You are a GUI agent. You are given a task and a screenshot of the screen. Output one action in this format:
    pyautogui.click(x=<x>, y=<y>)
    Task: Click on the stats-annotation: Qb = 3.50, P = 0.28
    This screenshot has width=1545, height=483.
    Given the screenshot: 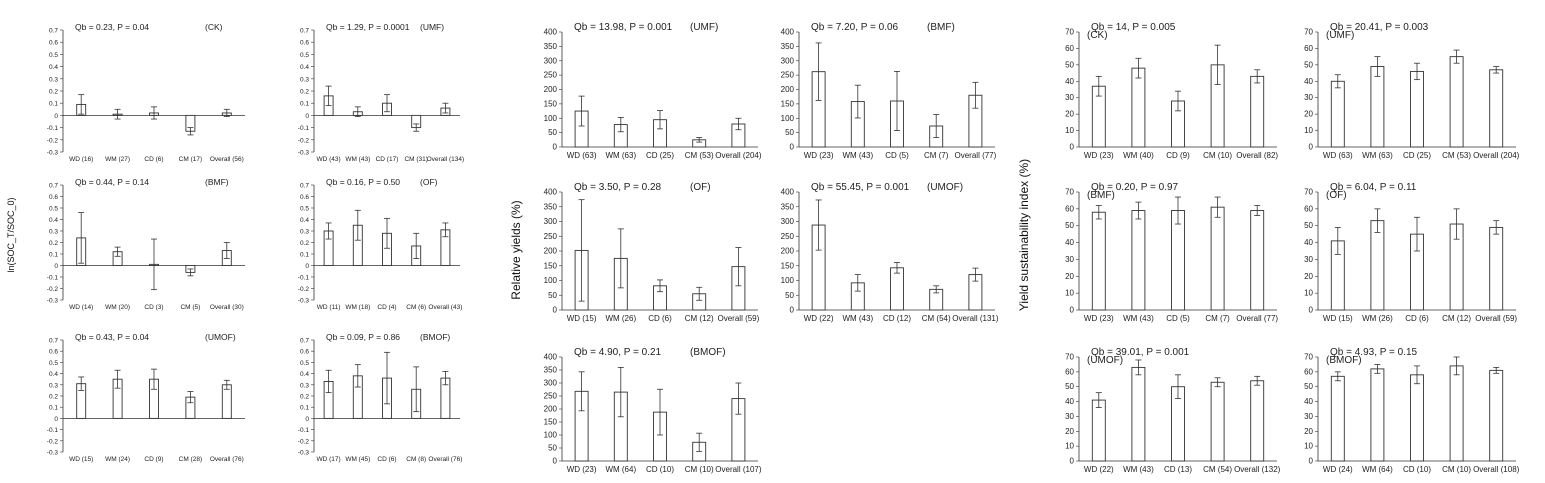 What is the action you would take?
    pyautogui.click(x=618, y=187)
    